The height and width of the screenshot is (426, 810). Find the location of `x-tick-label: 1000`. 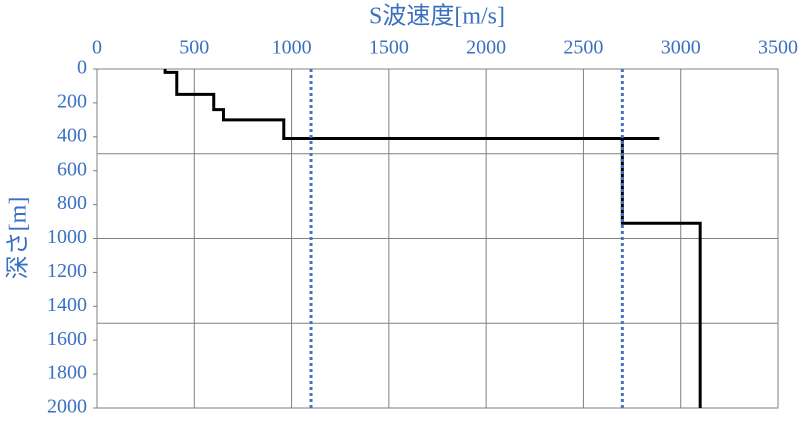

x-tick-label: 1000 is located at coordinates (292, 48).